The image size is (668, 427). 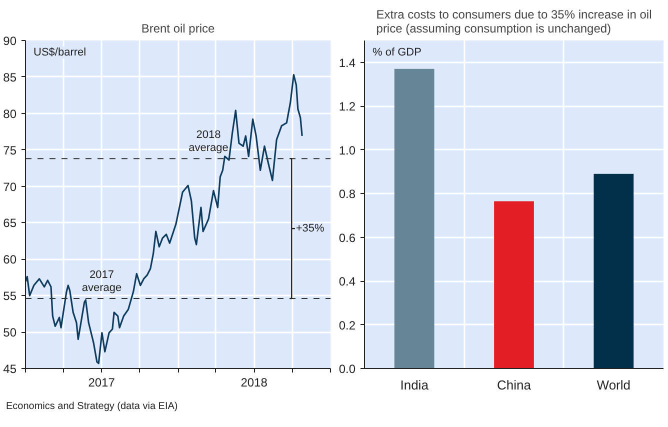 What do you see at coordinates (347, 281) in the screenshot?
I see `y-tick-label: 0.4` at bounding box center [347, 281].